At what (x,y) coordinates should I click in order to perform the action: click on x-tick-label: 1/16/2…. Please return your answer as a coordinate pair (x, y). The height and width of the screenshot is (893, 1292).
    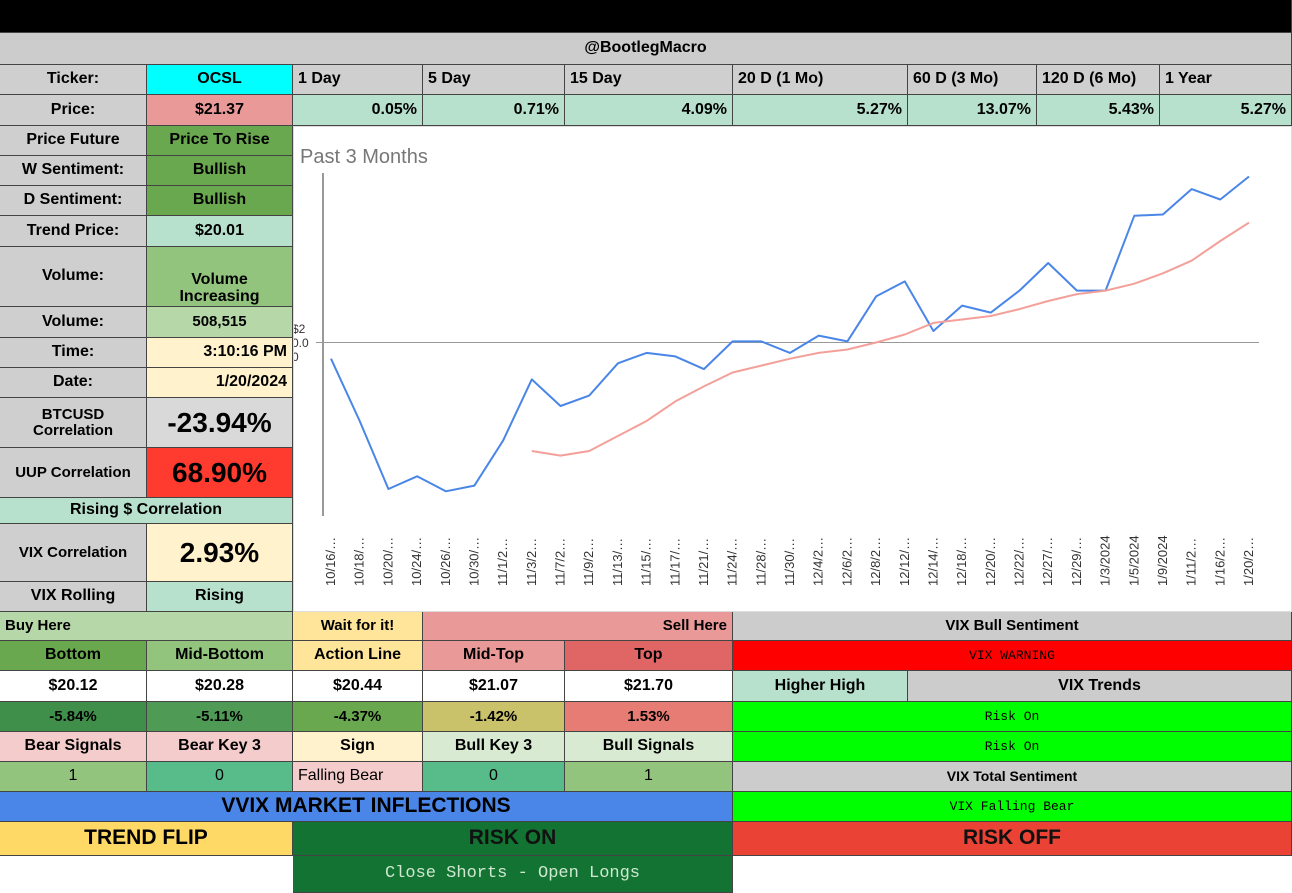
    Looking at the image, I should click on (1219, 561).